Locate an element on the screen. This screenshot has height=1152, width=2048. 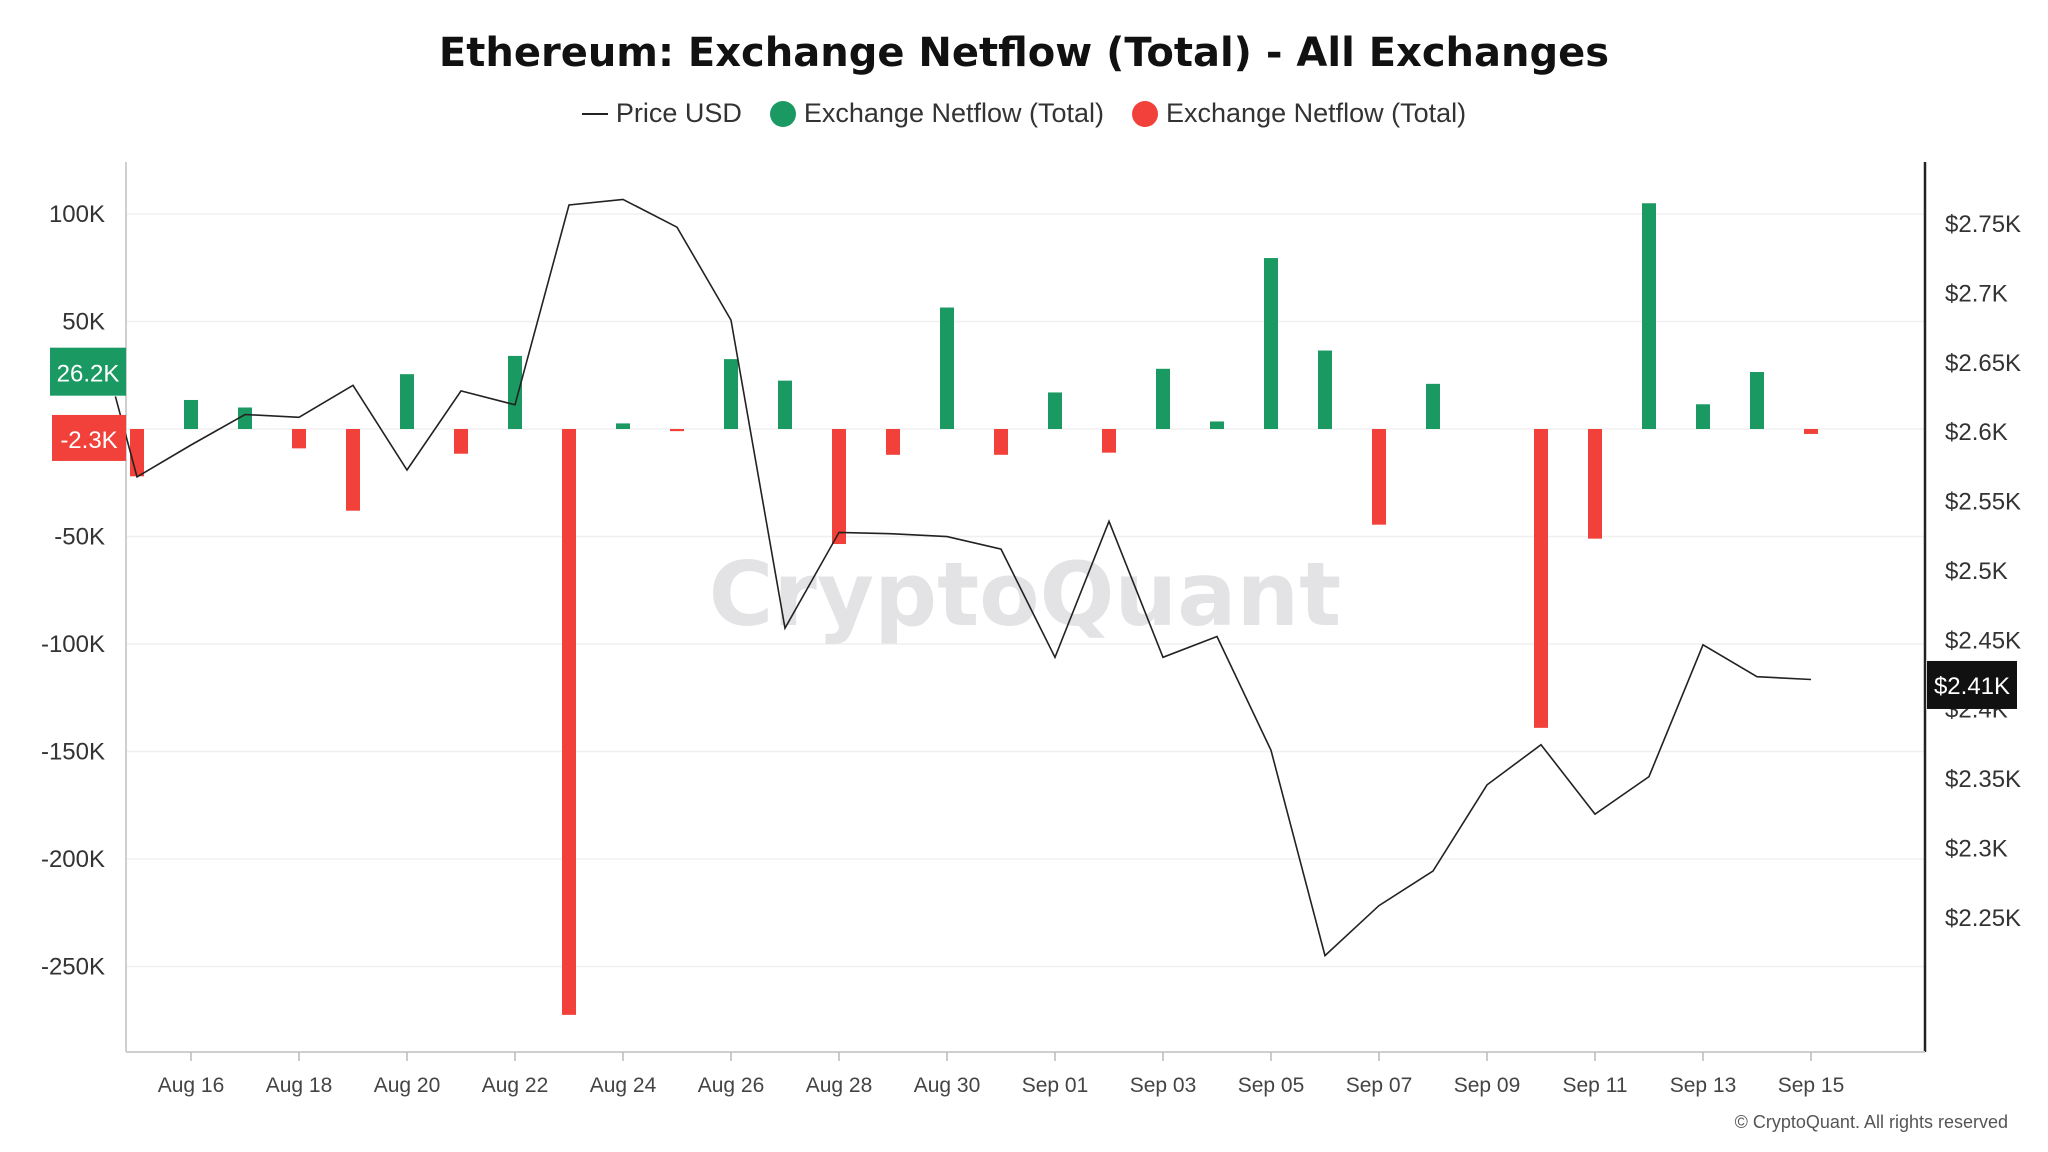
legend-label-price: Price USD is located at coordinates (678, 113).